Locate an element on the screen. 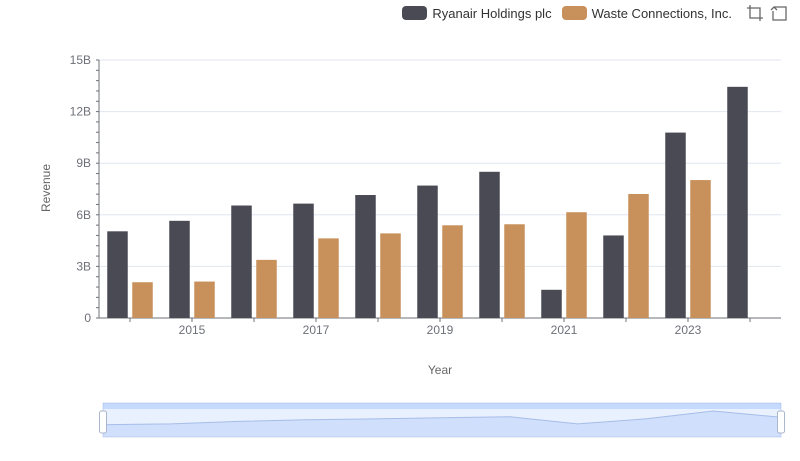 The image size is (800, 461). bar-ryanair-2014 is located at coordinates (117, 274).